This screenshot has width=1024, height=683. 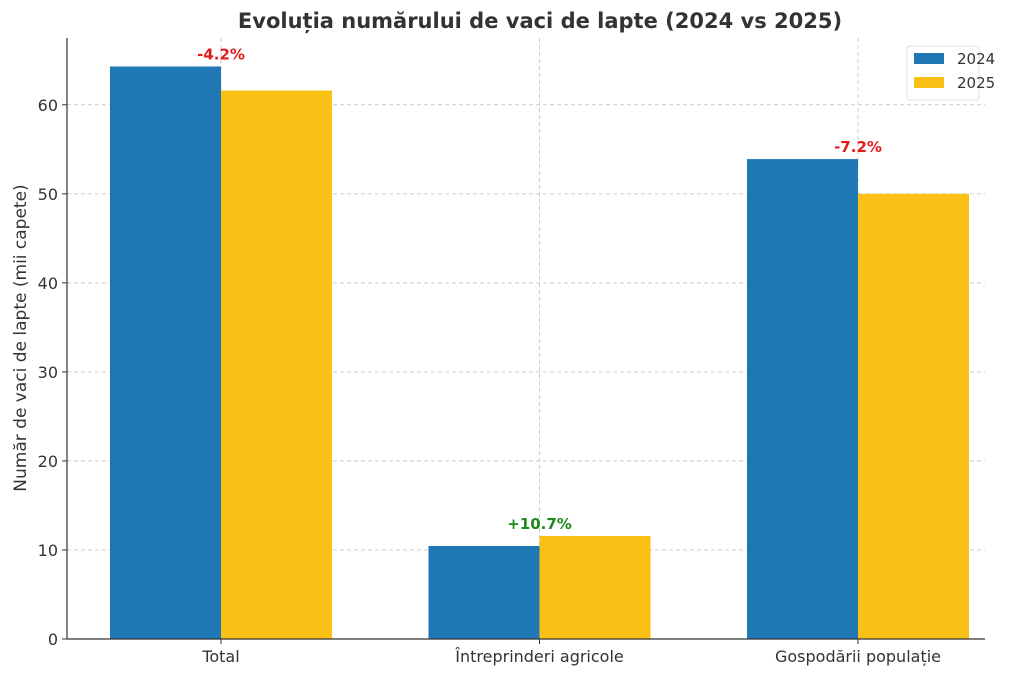 What do you see at coordinates (53, 639) in the screenshot?
I see `y-tick-label: 0` at bounding box center [53, 639].